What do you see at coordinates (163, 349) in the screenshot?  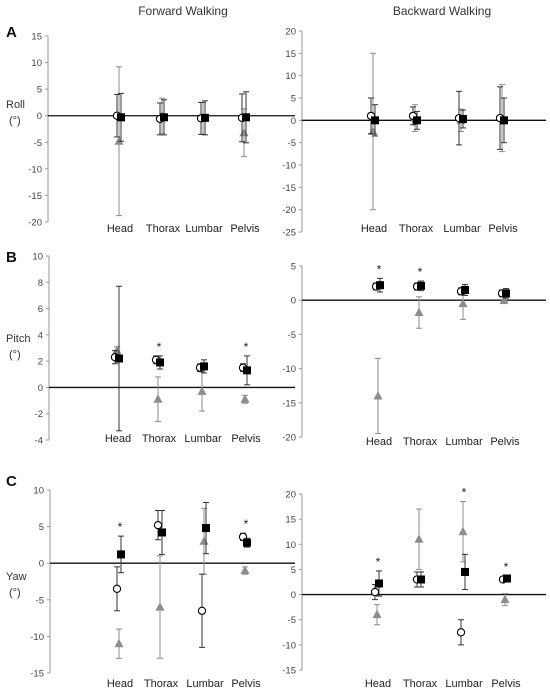 I see `pitch-forward-panel: 10 8 6 4 2 0 -2 -4 Head Thorax Lumbar Pelvis * *` at bounding box center [163, 349].